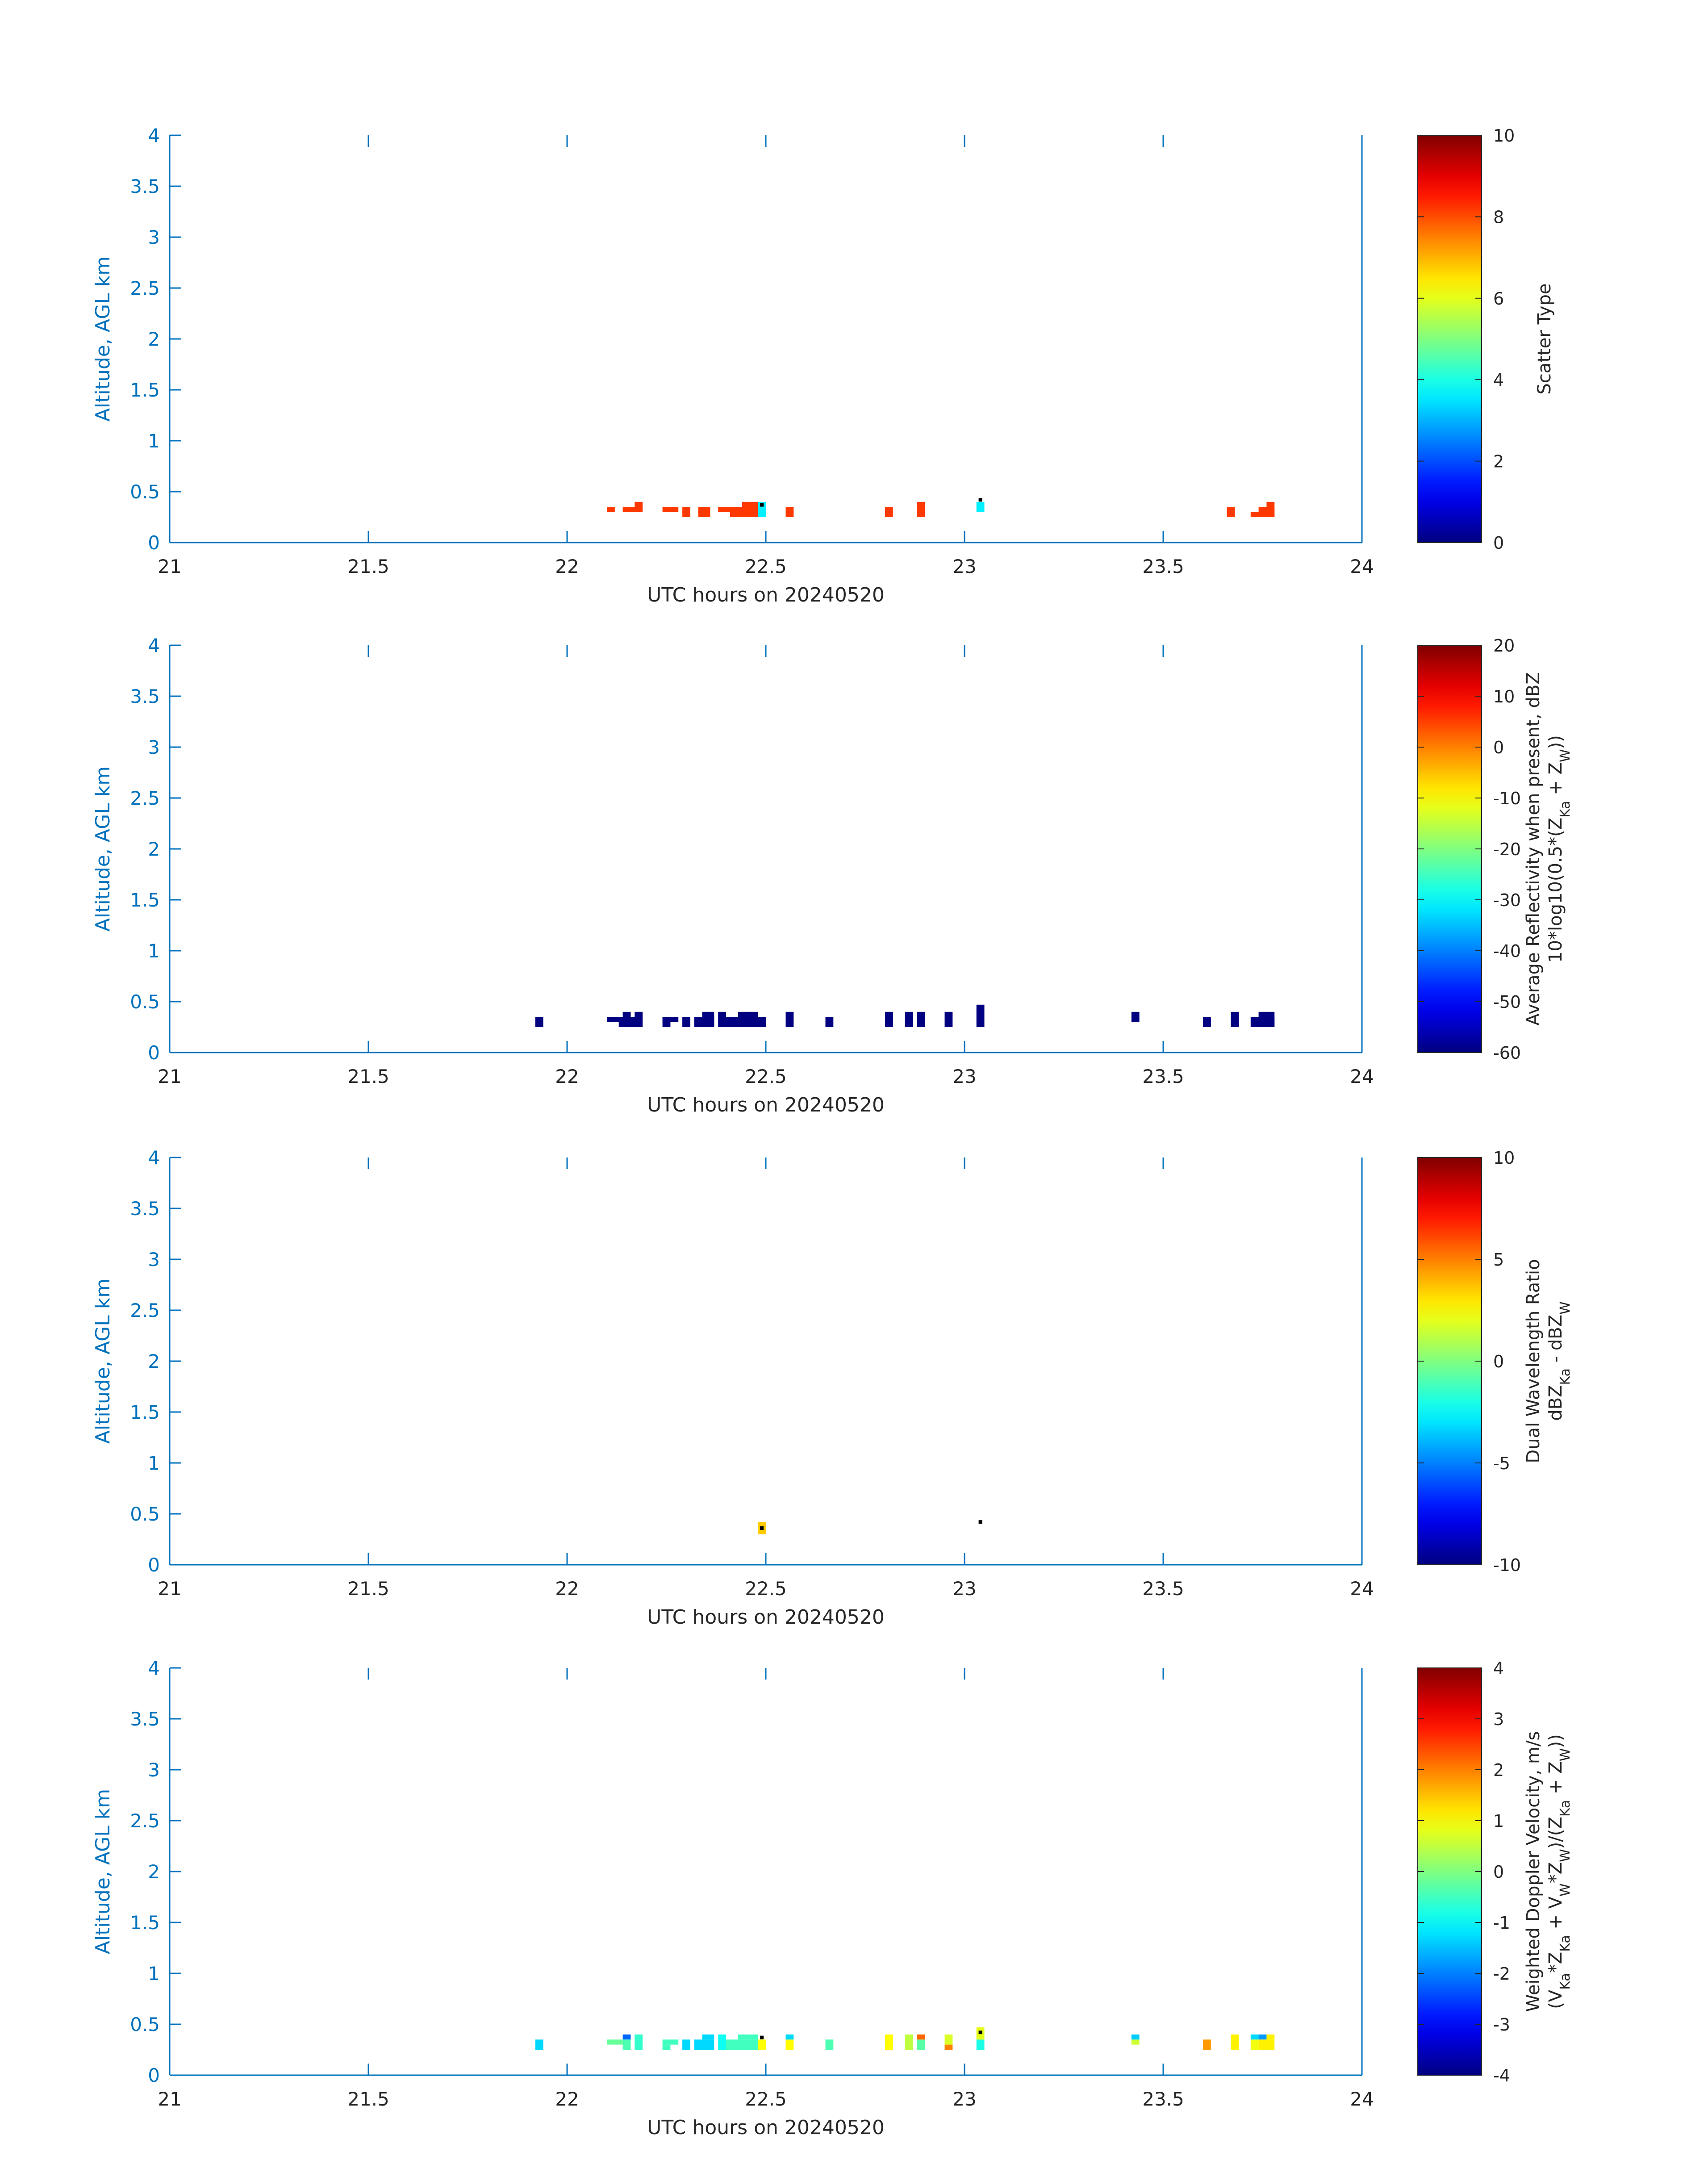 The width and height of the screenshot is (1708, 2177). What do you see at coordinates (1555, 742) in the screenshot?
I see `colorbar-label-text: ))` at bounding box center [1555, 742].